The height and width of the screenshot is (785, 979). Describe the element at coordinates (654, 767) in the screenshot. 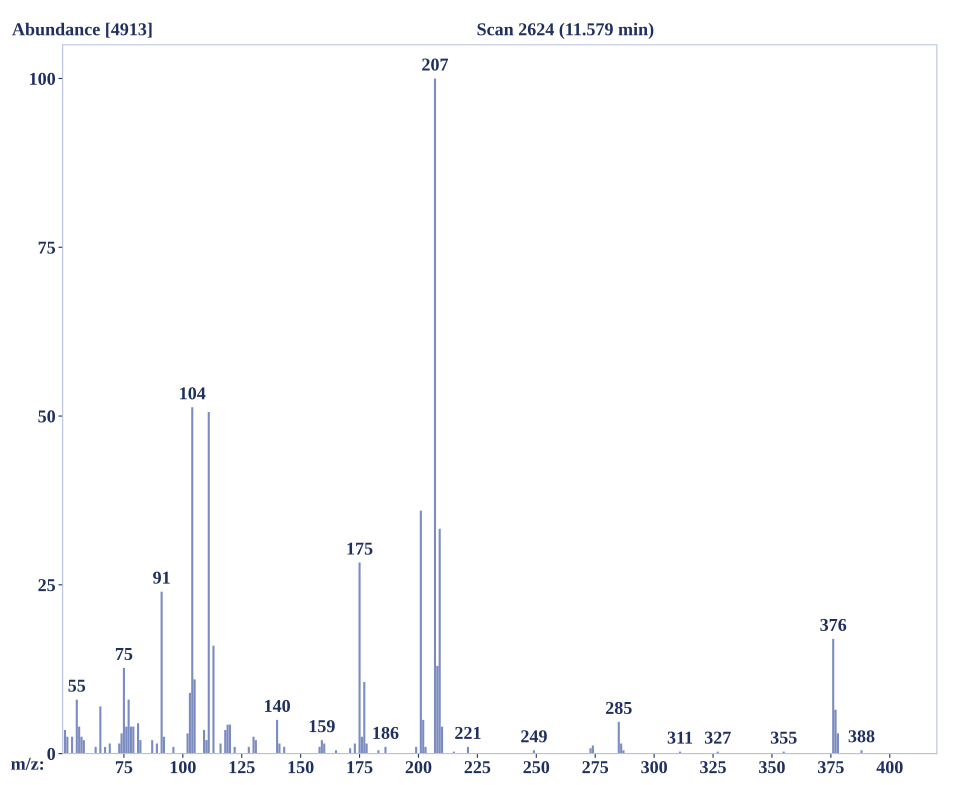

I see `x-tick-label: 300` at that location.